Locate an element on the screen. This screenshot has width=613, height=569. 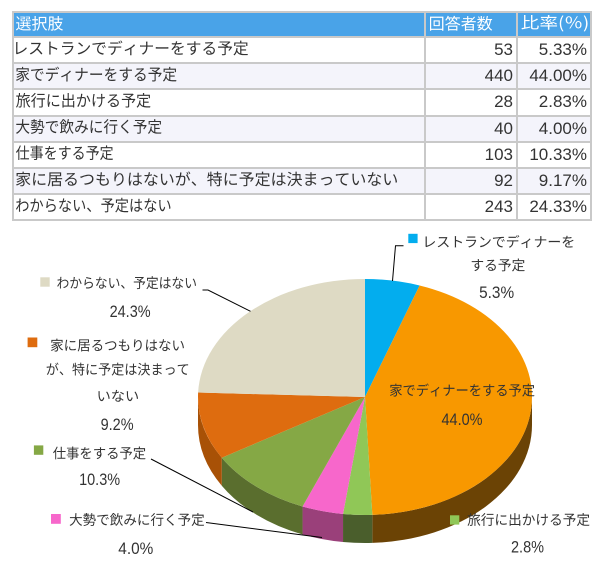
svg-text: 10.3% is located at coordinates (99, 479).